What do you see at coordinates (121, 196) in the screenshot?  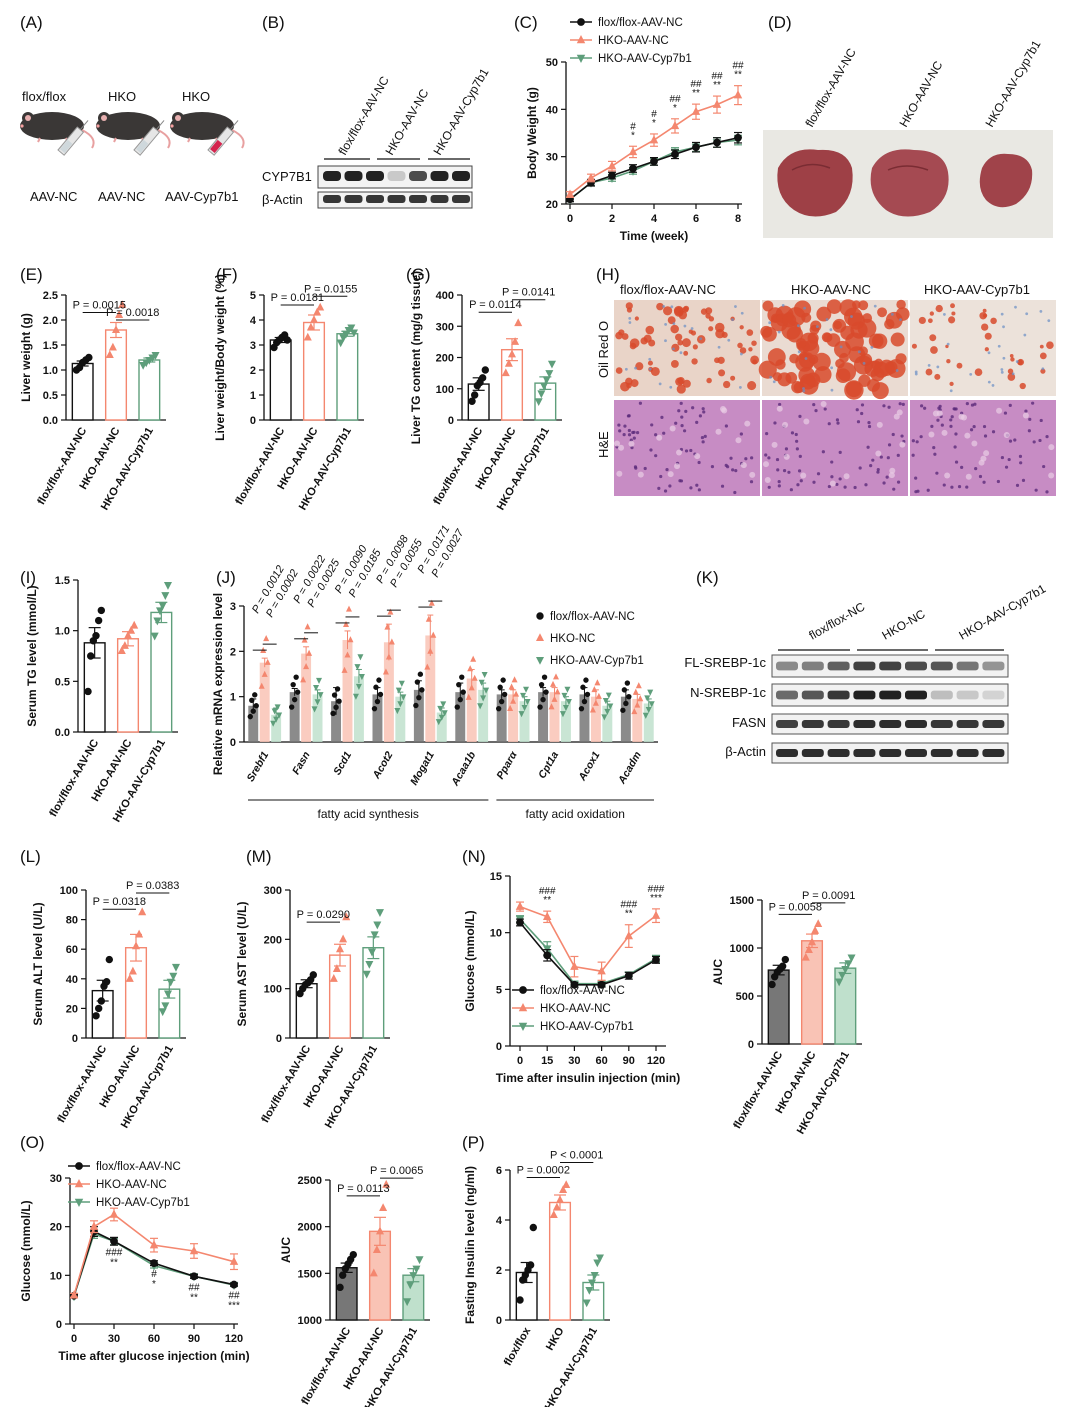 I see `injection-2: AAV-NC` at bounding box center [121, 196].